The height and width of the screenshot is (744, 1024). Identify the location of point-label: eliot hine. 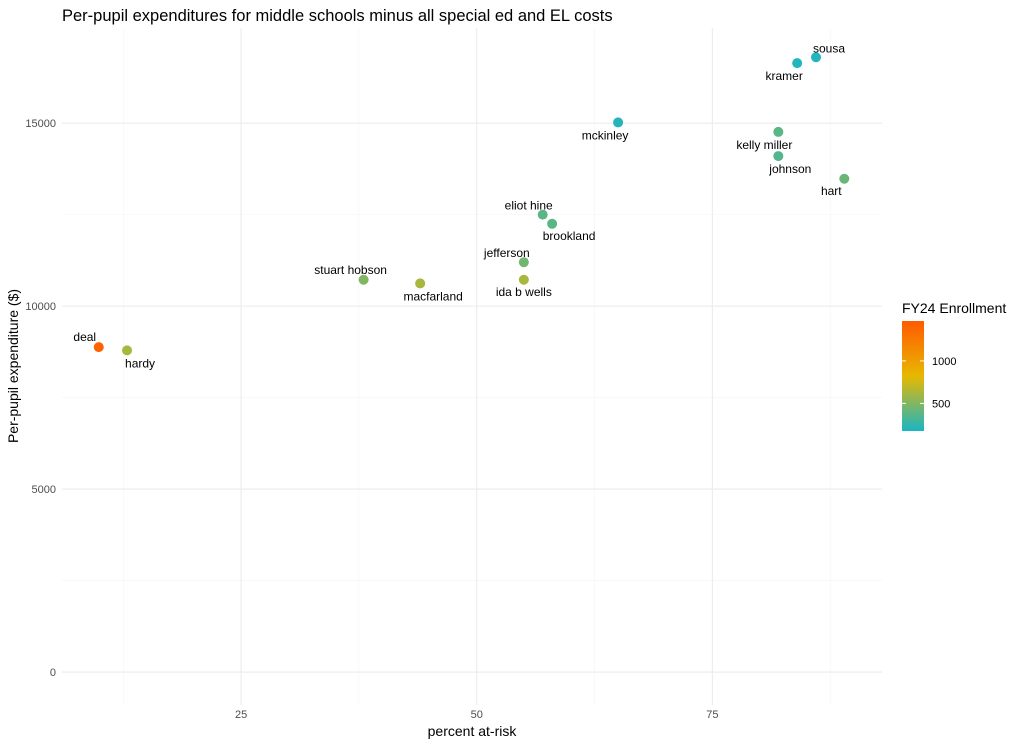
(529, 206).